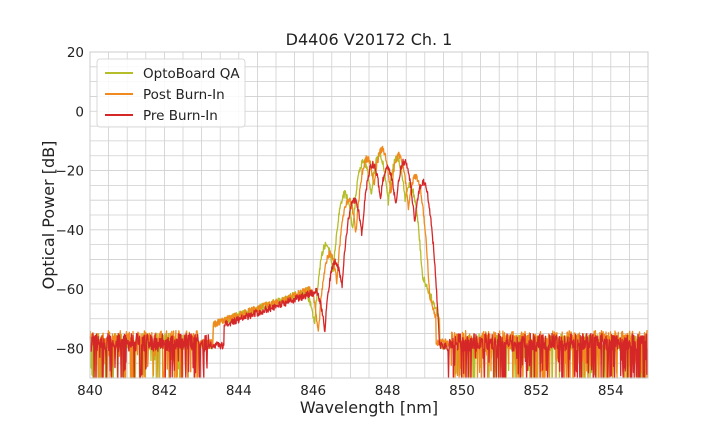 The image size is (720, 436). Describe the element at coordinates (70, 349) in the screenshot. I see `y-tick-label: −80` at that location.